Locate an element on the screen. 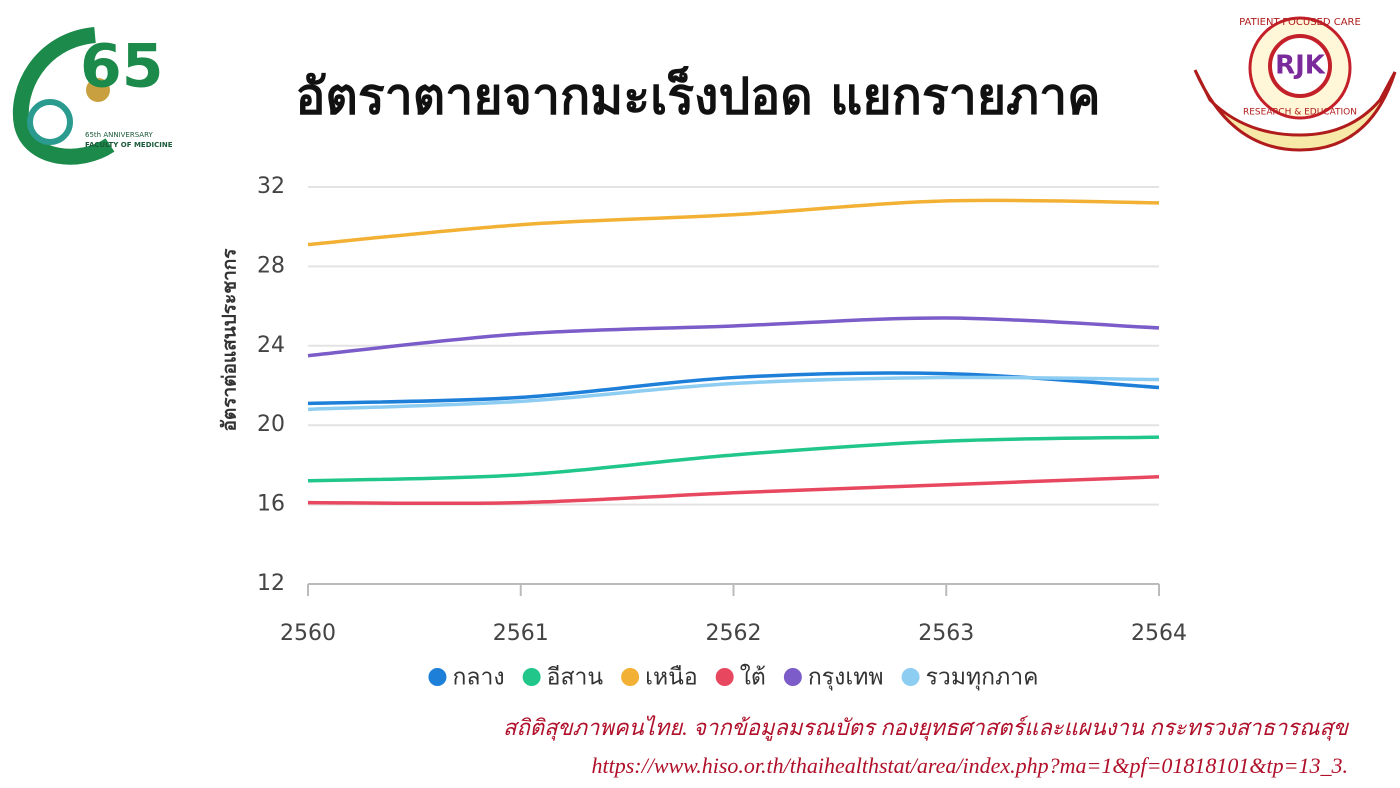 The image size is (1400, 788). legend-label: กลาง is located at coordinates (478, 678).